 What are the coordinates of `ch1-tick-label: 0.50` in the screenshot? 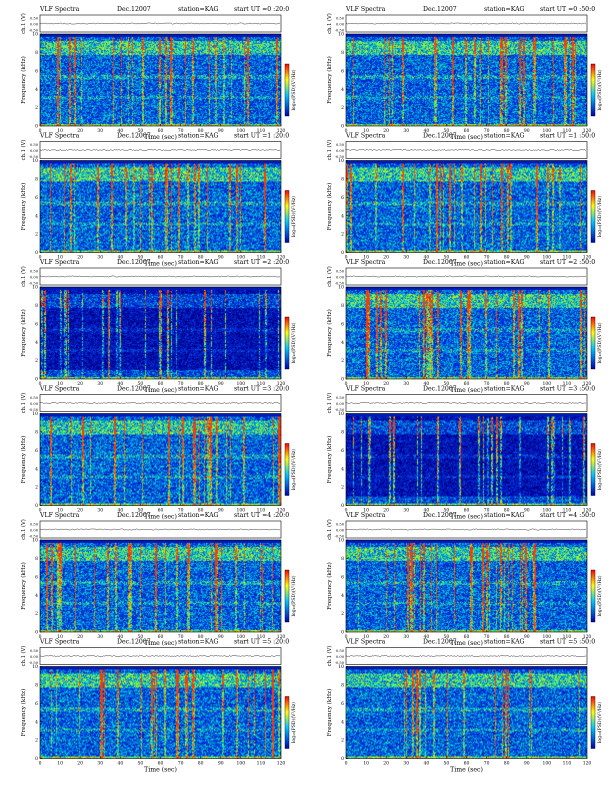 It's located at (34, 19).